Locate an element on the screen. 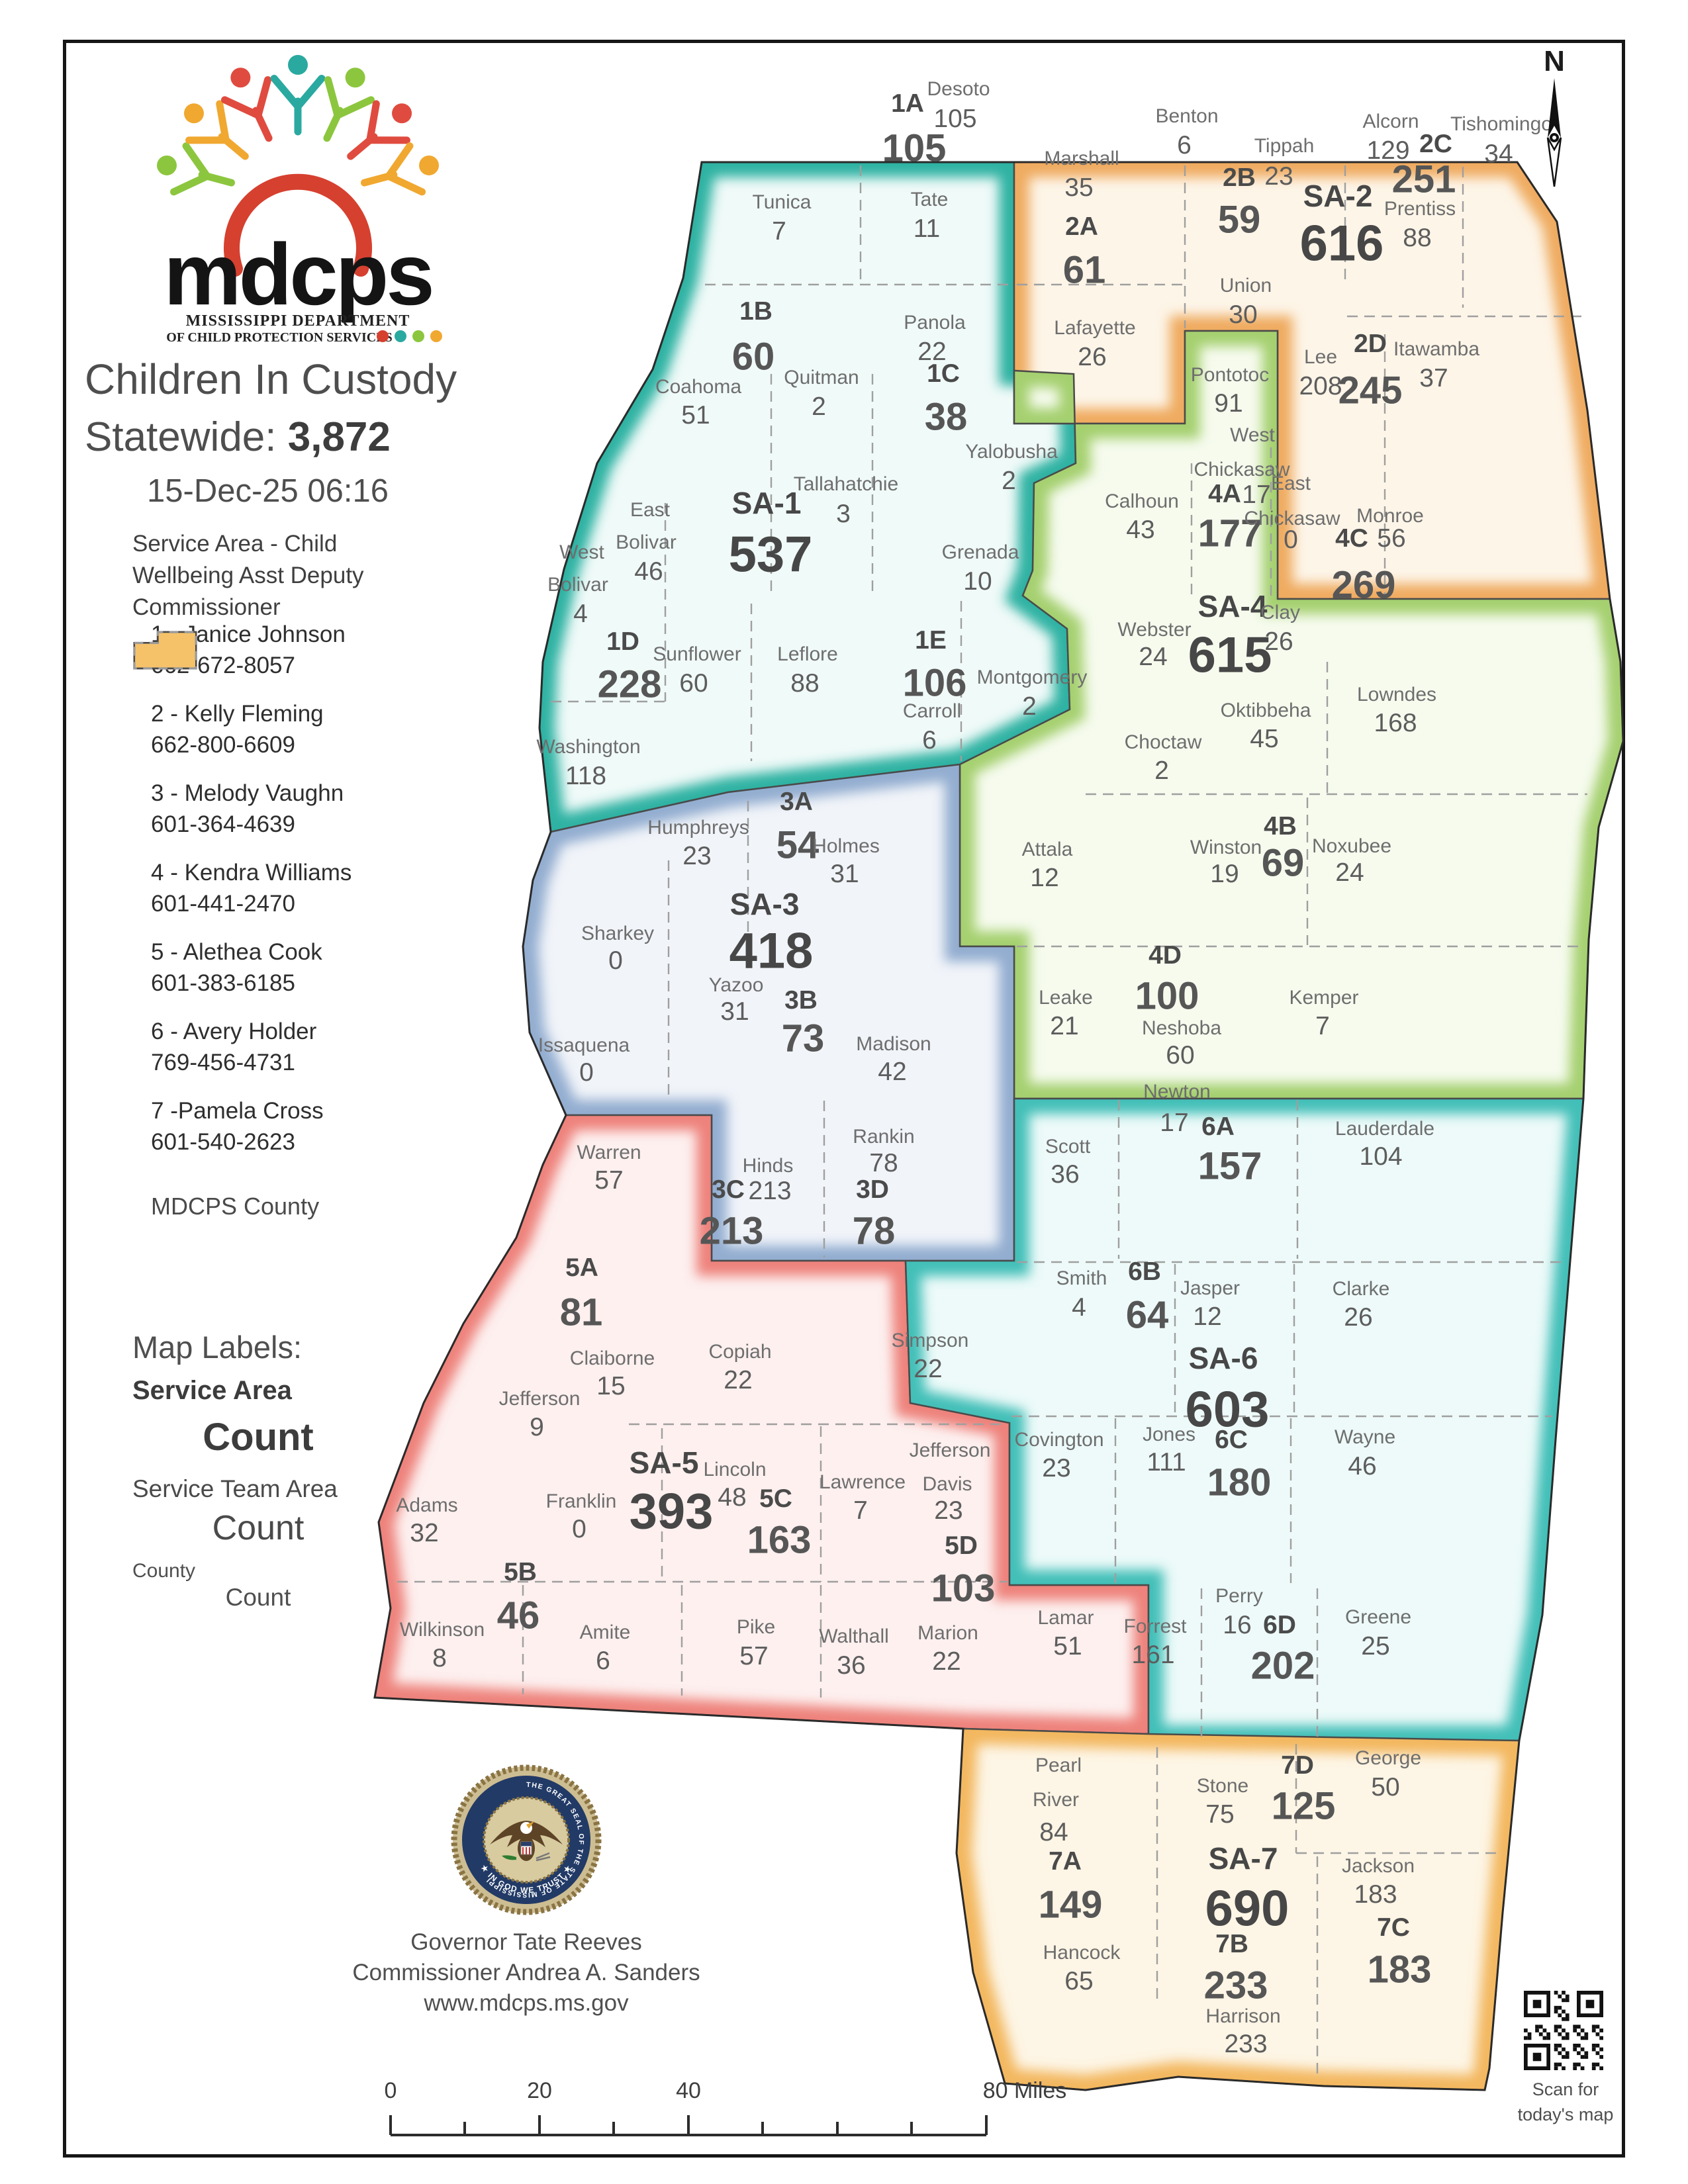 This screenshot has width=1688, height=2184. commissioner-line: Commissioner Andrea A. Sanders is located at coordinates (526, 1972).